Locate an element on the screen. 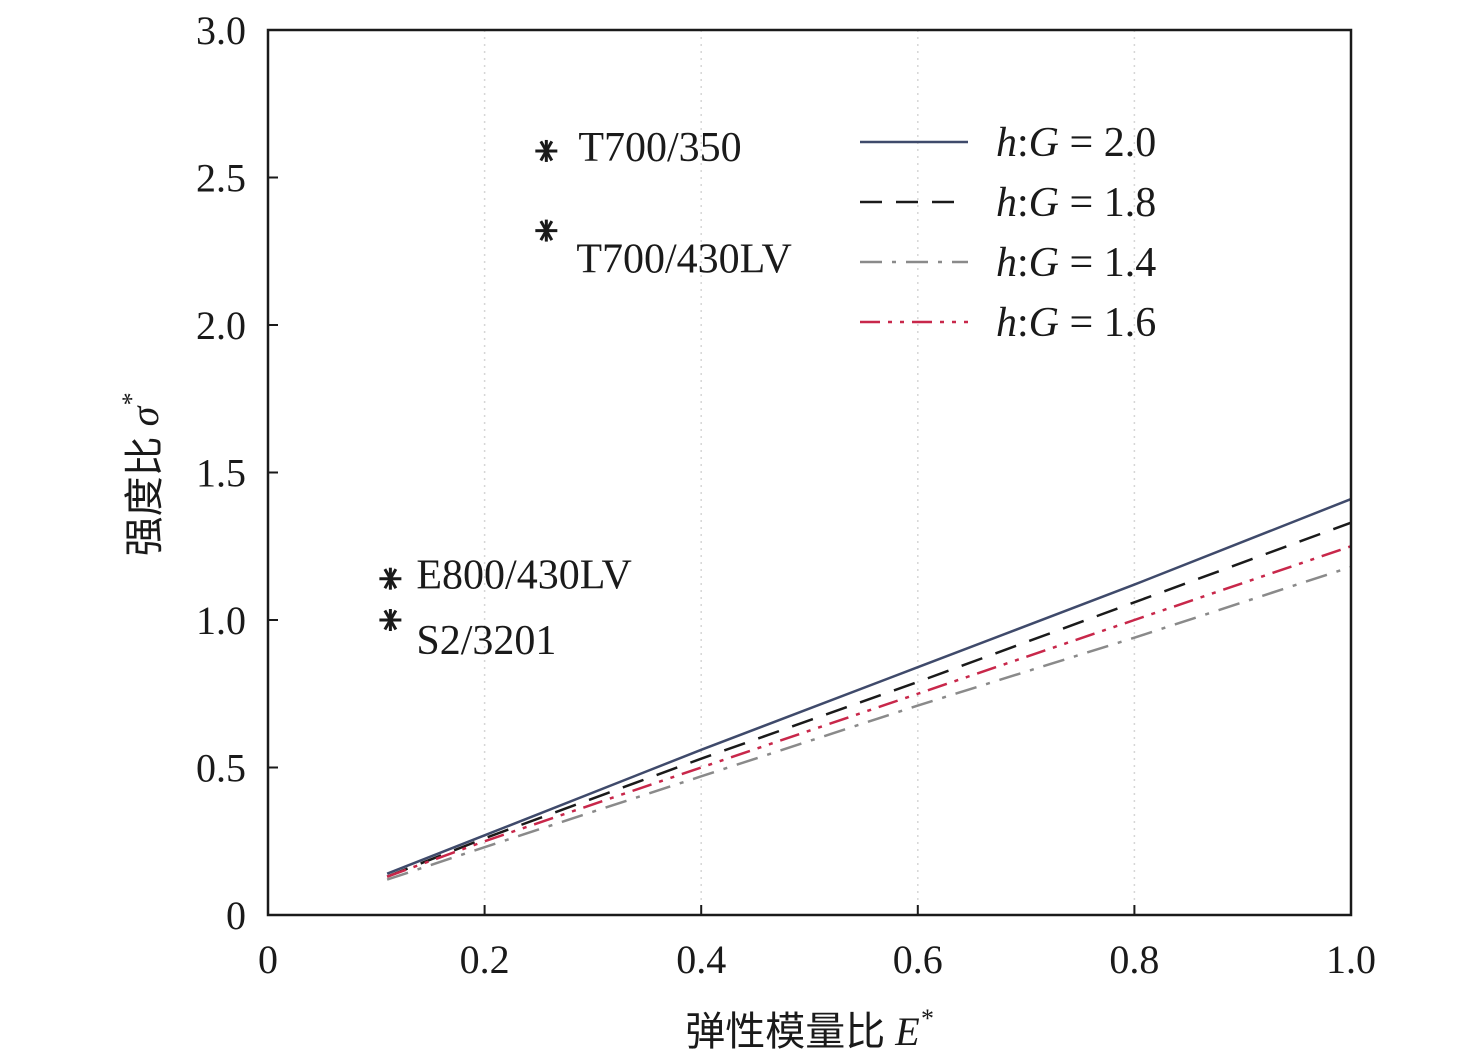 This screenshot has width=1476, height=1064. y-tick-label: 2.0 is located at coordinates (221, 325).